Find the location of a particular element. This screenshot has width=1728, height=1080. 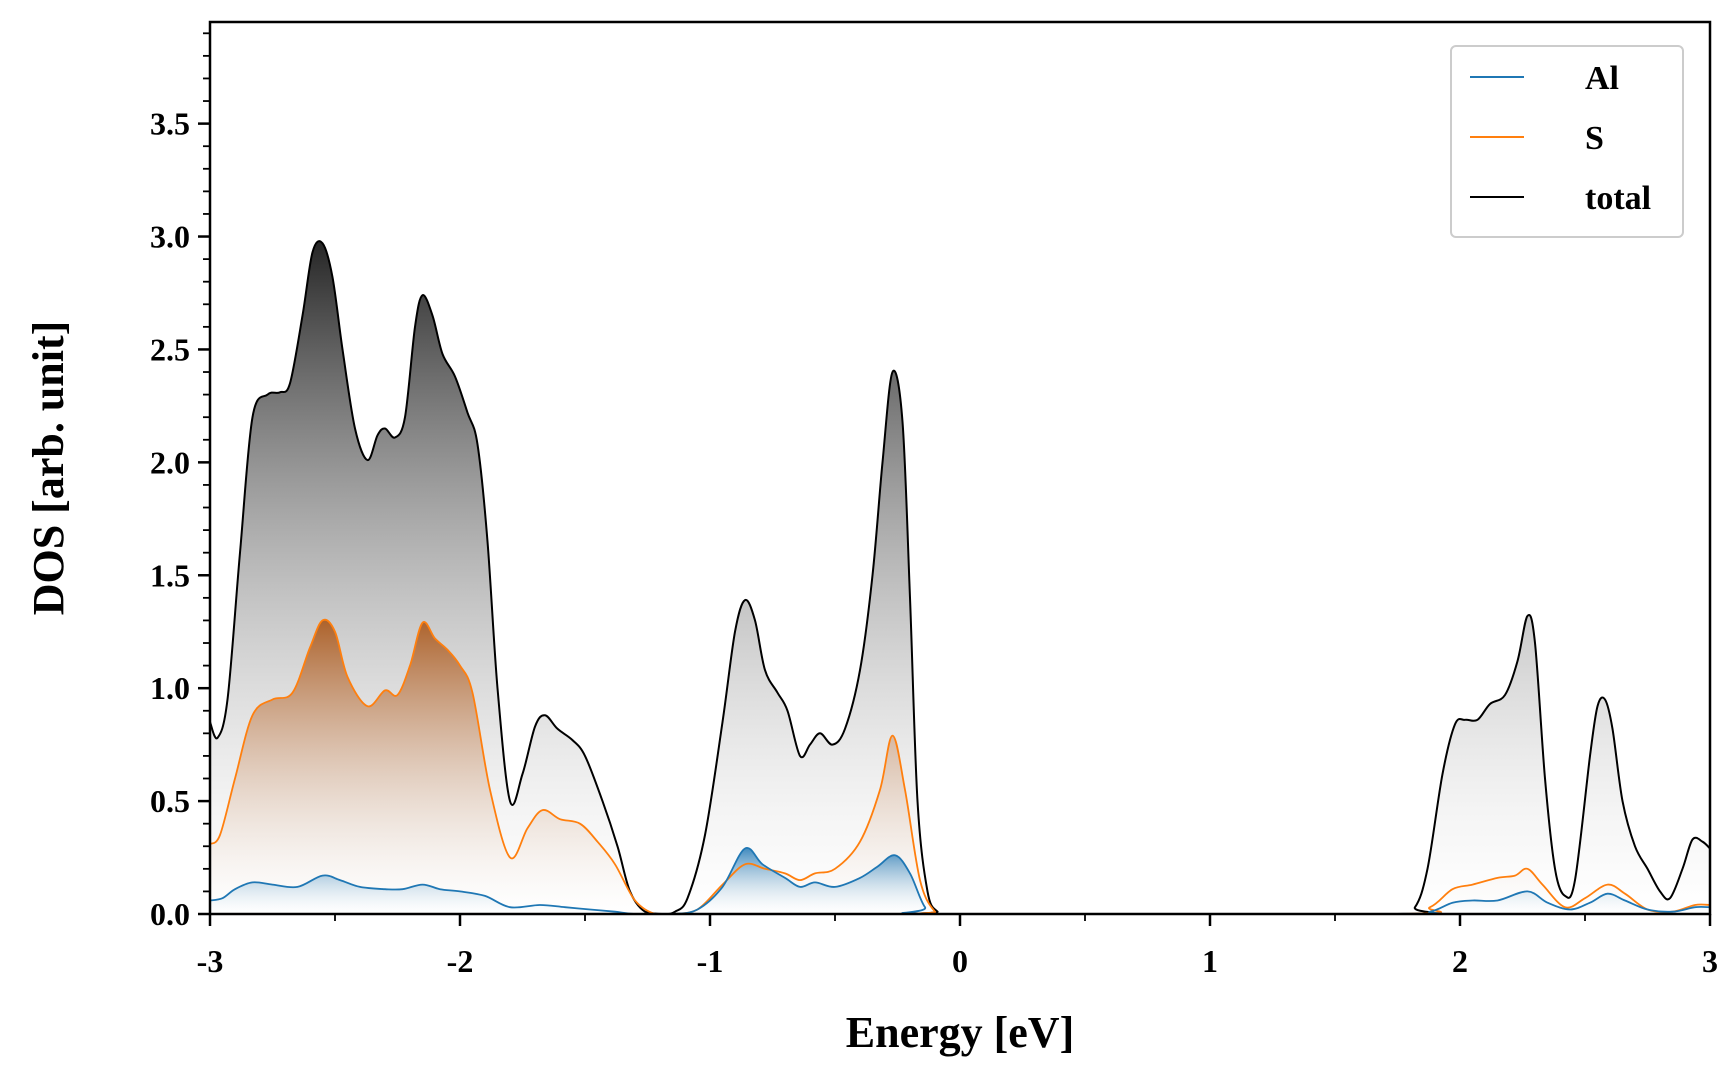

legend-label-s: S is located at coordinates (1594, 138).